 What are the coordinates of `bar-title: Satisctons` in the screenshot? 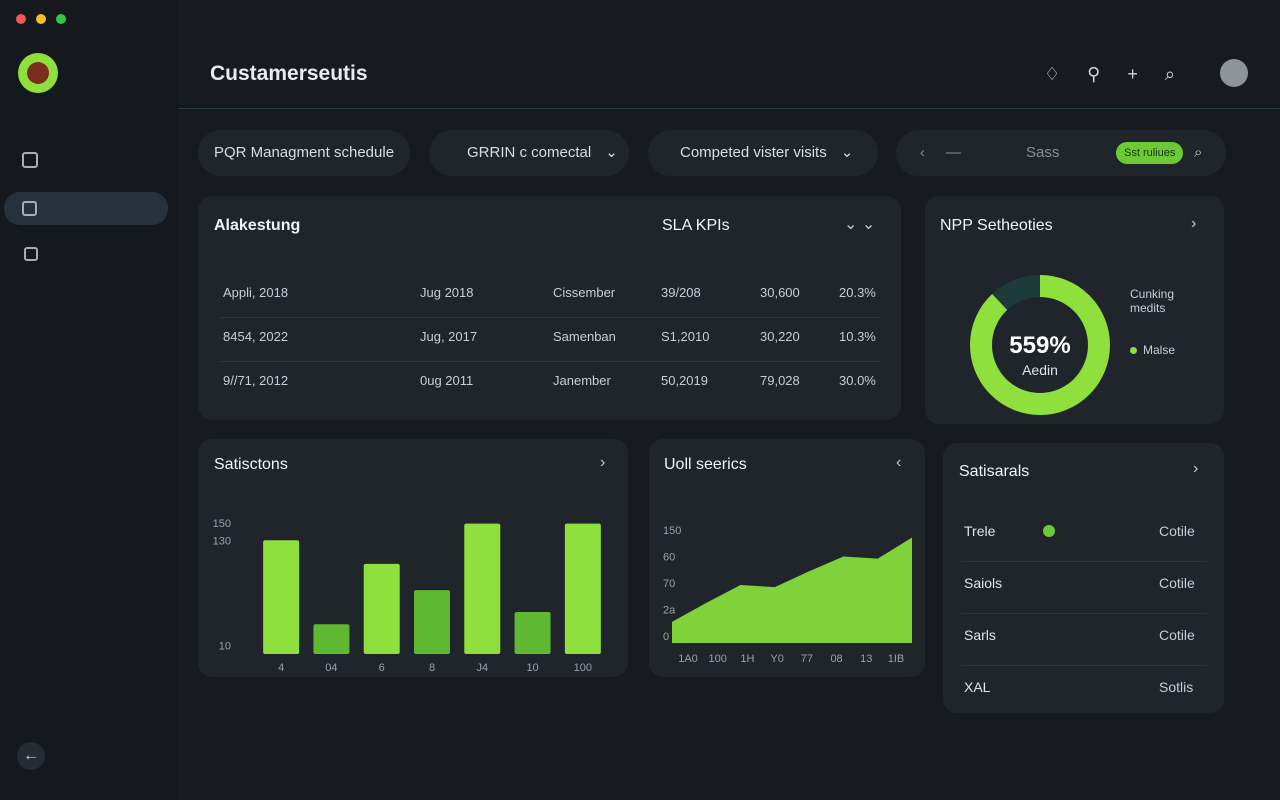 It's located at (251, 464).